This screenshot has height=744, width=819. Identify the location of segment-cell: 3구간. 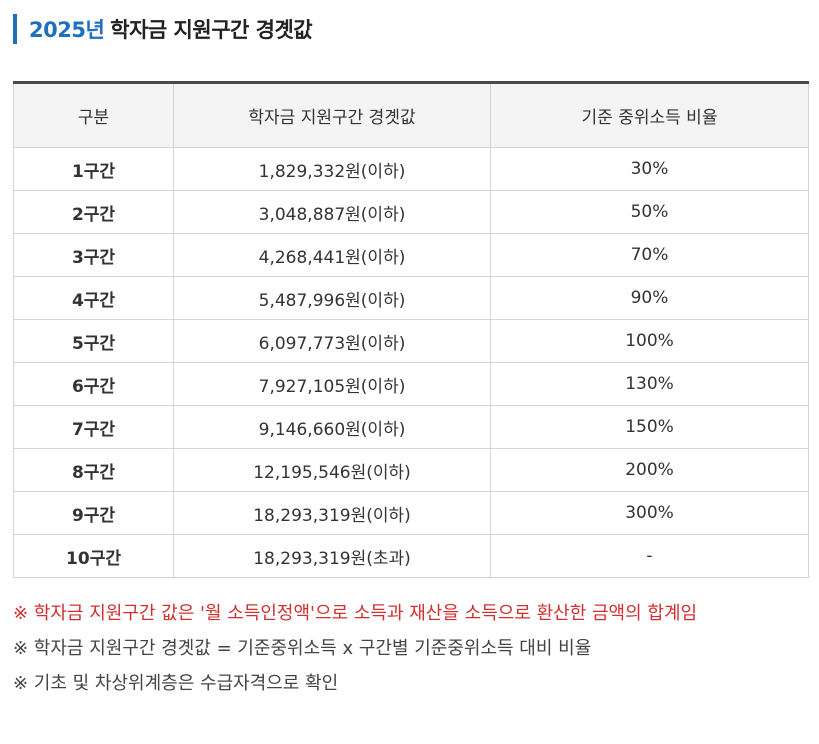
(93, 255).